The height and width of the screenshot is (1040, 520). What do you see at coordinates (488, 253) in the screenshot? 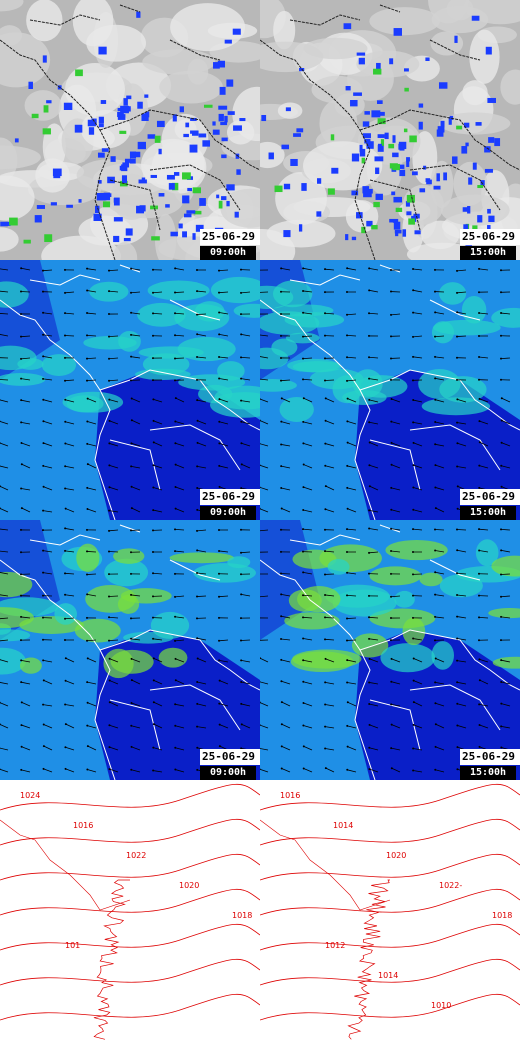
I see `time-label: 15:00h` at bounding box center [488, 253].